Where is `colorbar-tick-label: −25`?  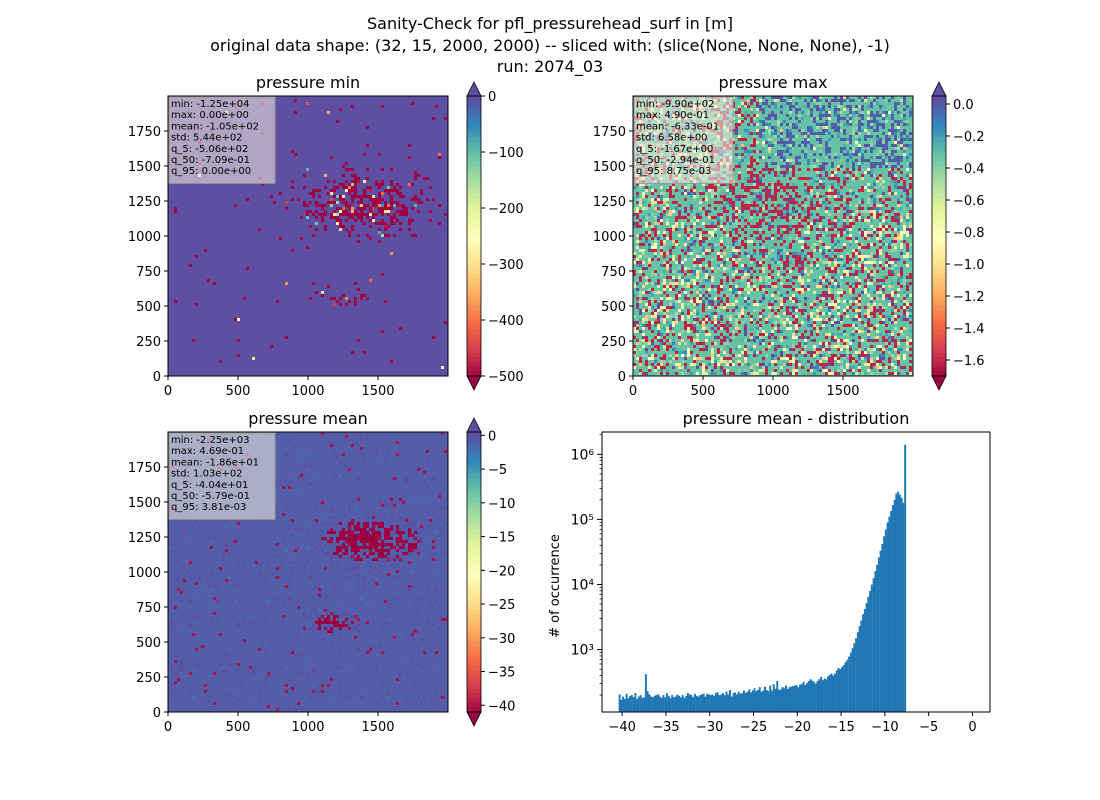
colorbar-tick-label: −25 is located at coordinates (501, 605).